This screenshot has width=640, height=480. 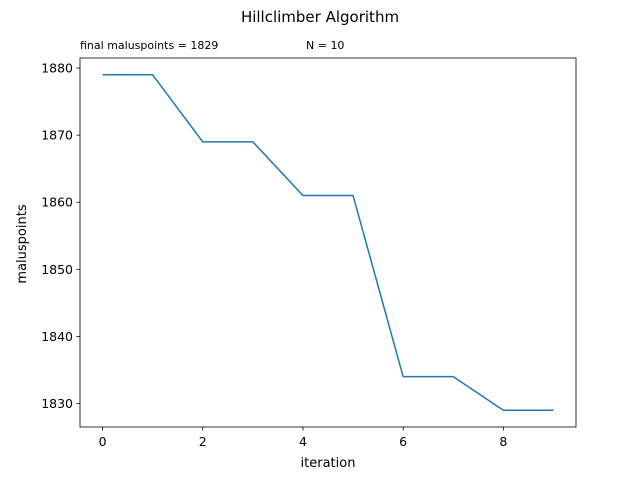 I want to click on y-tick-label: 1860, so click(x=57, y=202).